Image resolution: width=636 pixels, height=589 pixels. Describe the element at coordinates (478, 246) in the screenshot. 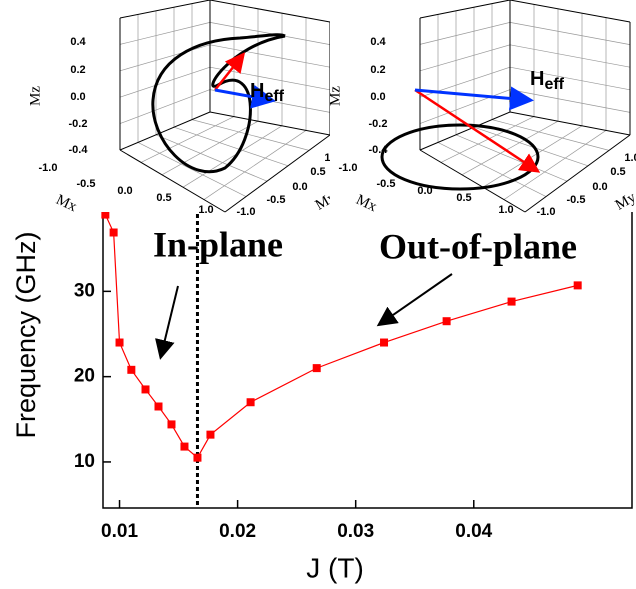

I see `annotation: Out-of-plane` at that location.